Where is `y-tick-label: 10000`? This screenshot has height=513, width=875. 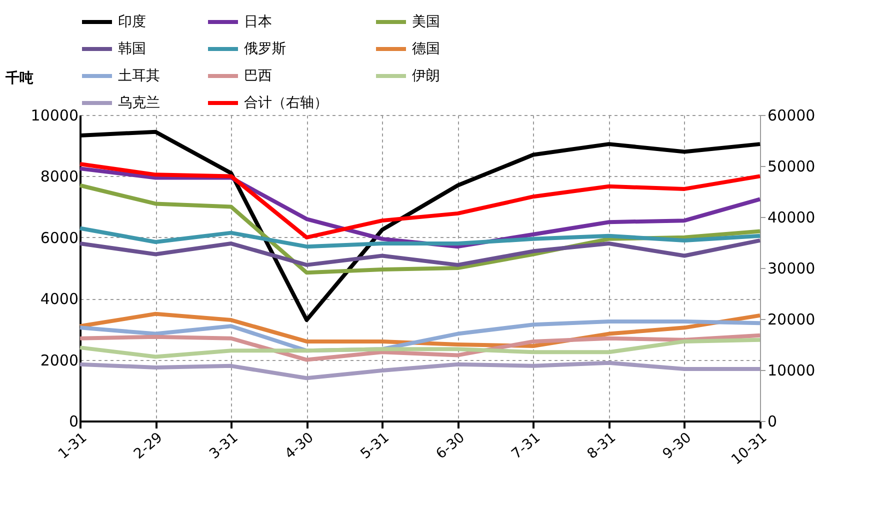 y-tick-label: 10000 is located at coordinates (54, 115).